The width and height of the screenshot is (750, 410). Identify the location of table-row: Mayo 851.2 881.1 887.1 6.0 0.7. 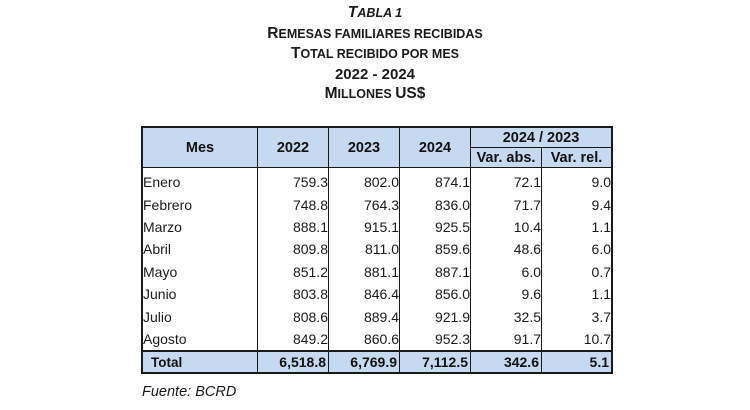
(377, 271).